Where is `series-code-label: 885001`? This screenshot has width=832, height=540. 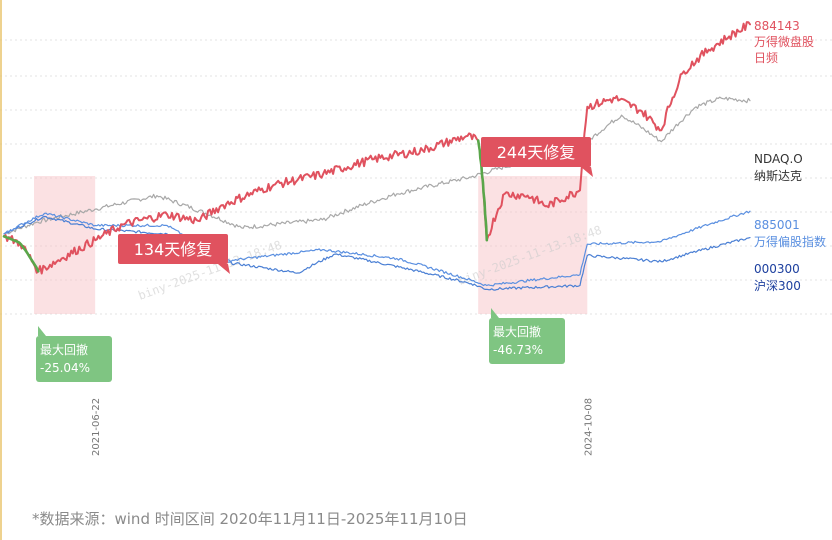 series-code-label: 885001 is located at coordinates (777, 225).